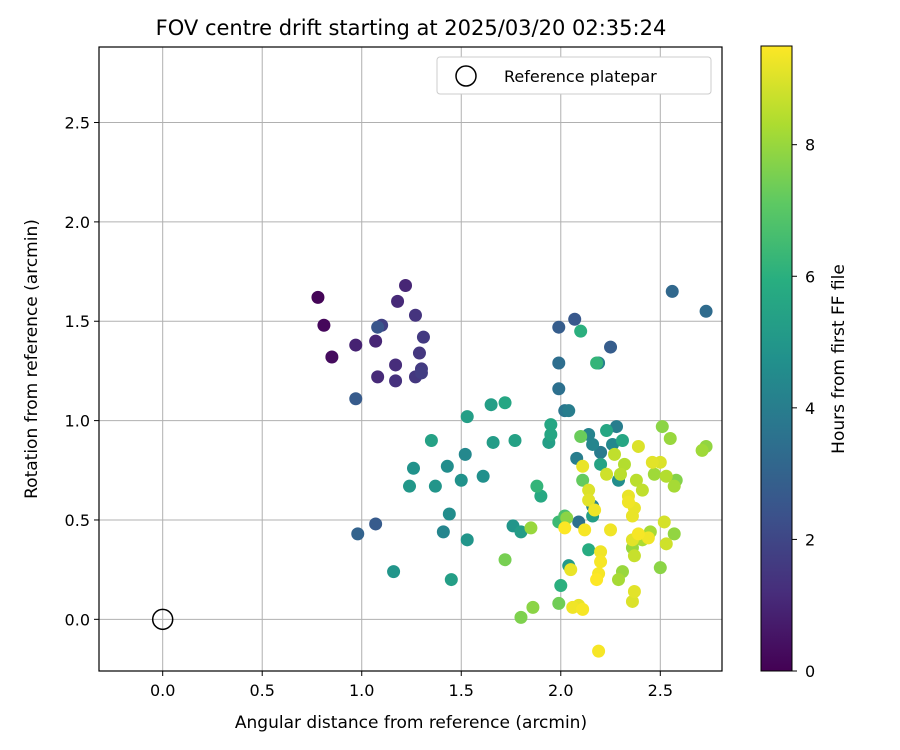  Describe the element at coordinates (162, 619) in the screenshot. I see `reference-marker` at that location.